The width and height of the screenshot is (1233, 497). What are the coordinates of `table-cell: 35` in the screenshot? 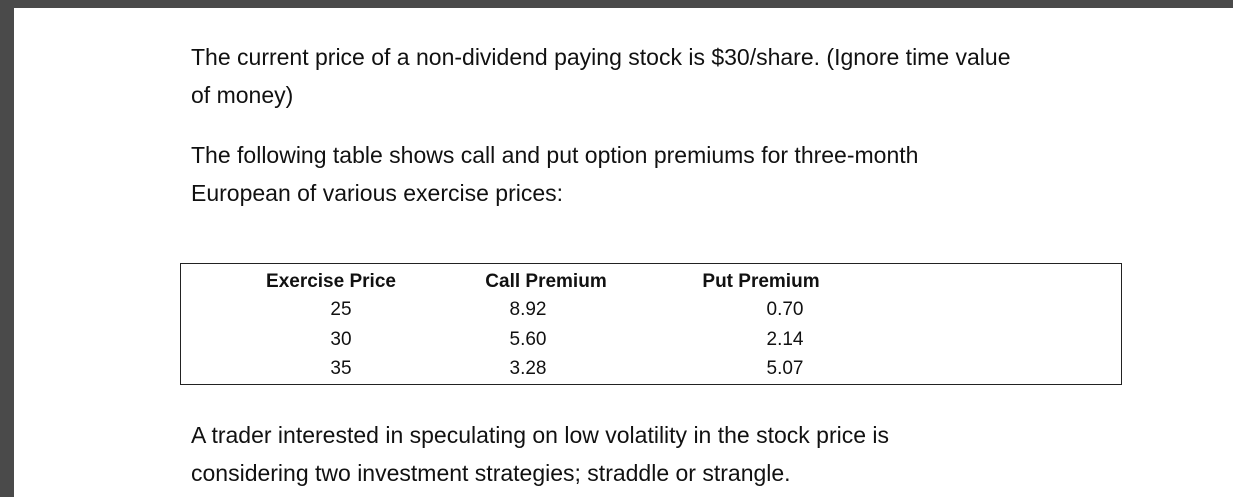 It's located at (341, 368).